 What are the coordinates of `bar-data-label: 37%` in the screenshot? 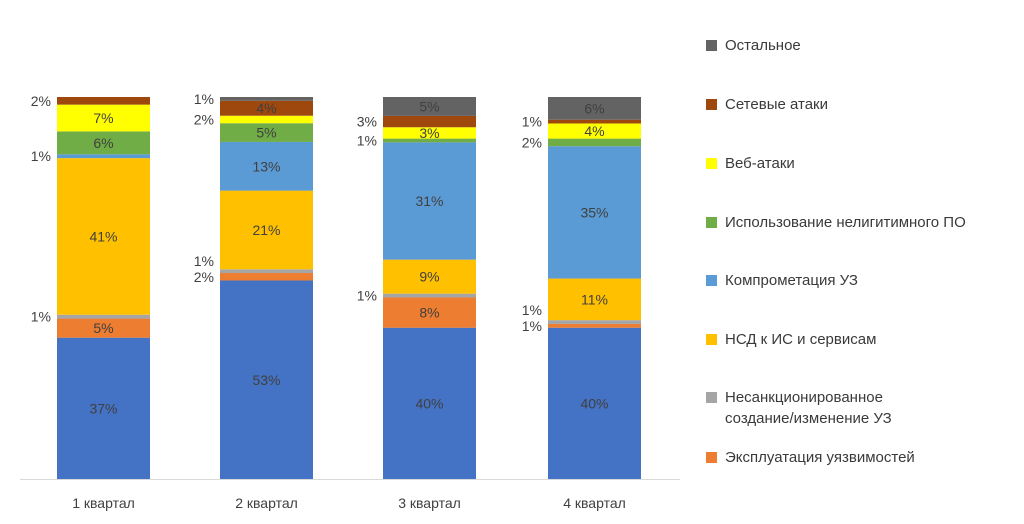 It's located at (103, 408).